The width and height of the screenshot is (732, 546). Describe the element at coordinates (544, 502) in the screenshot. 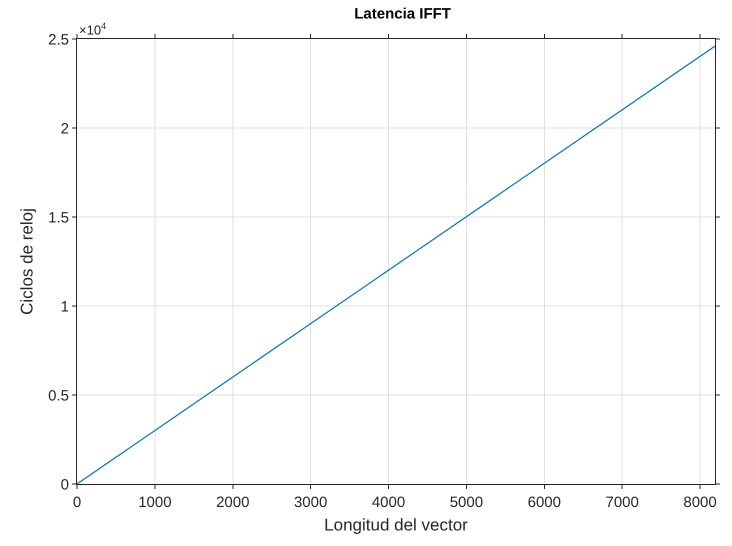

I see `x-tick-label: 6000` at that location.